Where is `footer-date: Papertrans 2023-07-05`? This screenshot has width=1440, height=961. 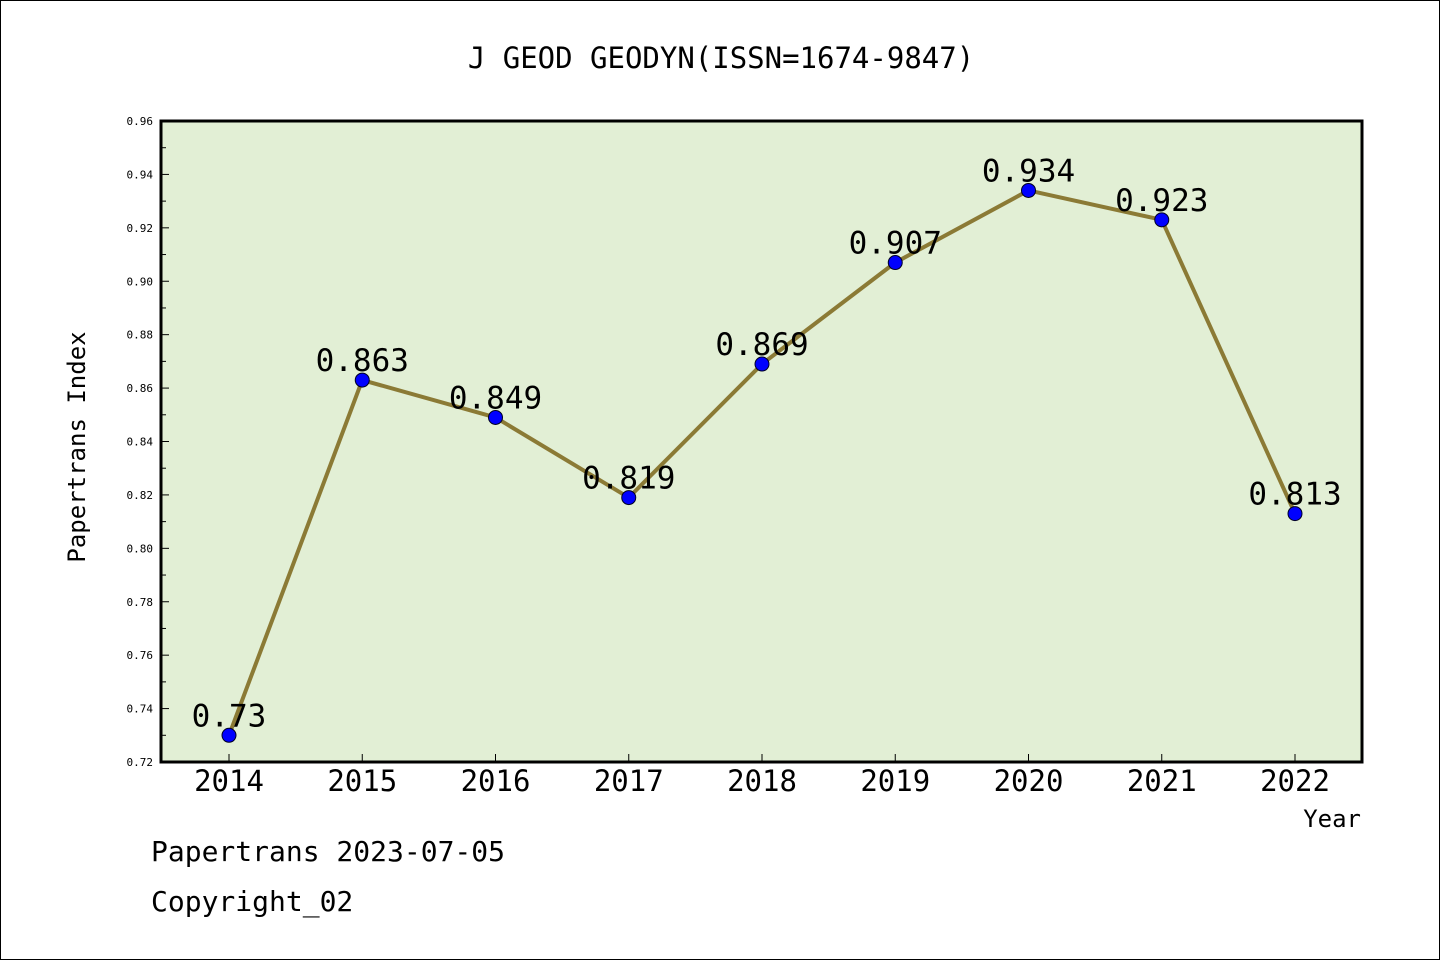 footer-date: Papertrans 2023-07-05 is located at coordinates (328, 851).